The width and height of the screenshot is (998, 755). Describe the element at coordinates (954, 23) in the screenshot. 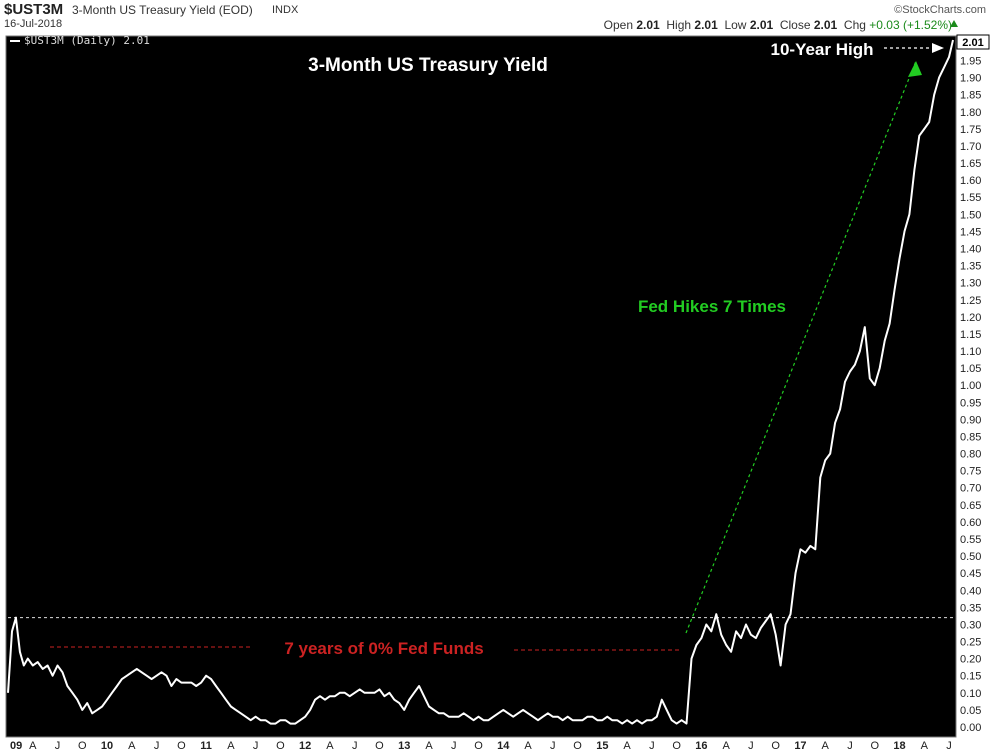

I see `up-triangle-icon` at that location.